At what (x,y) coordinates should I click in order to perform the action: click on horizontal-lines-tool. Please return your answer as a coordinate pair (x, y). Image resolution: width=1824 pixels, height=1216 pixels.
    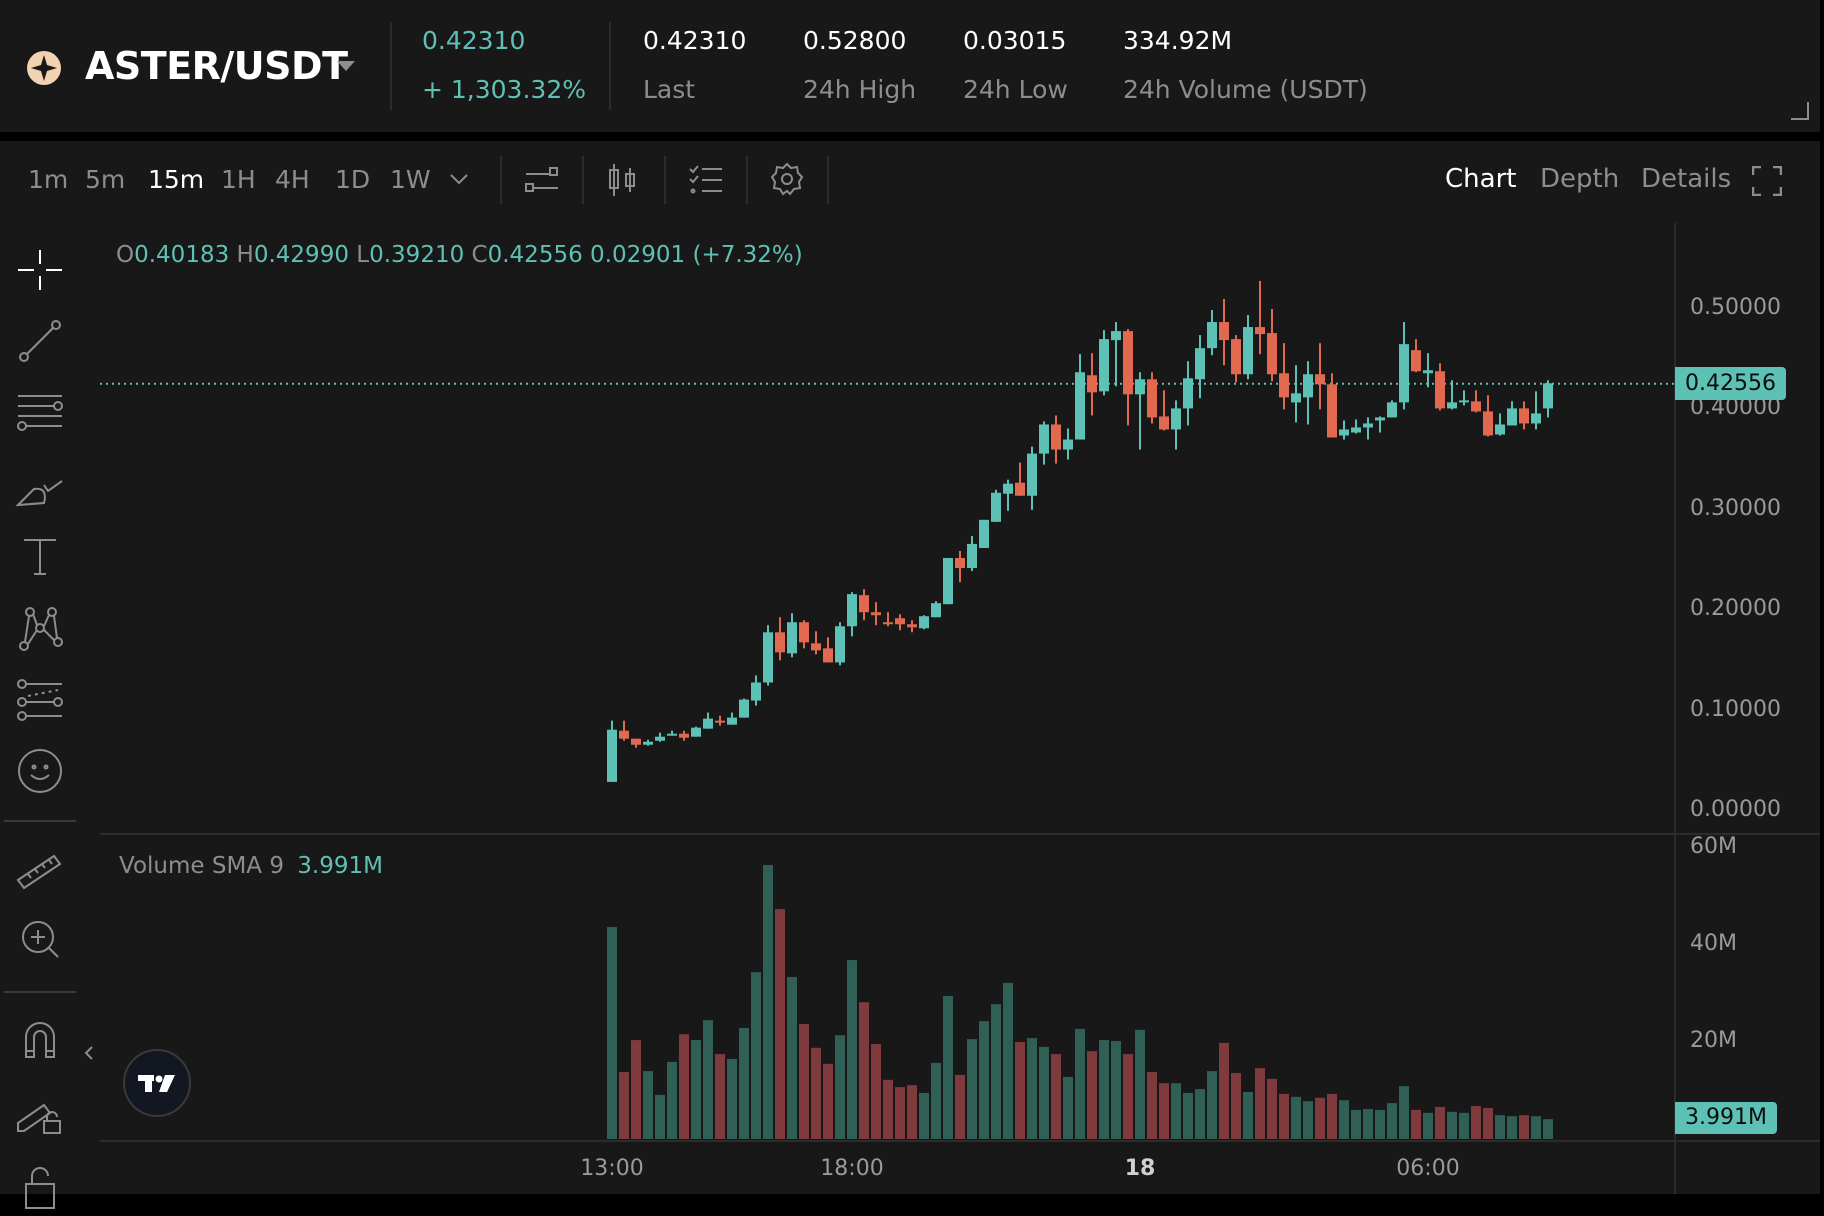
    Looking at the image, I should click on (40, 412).